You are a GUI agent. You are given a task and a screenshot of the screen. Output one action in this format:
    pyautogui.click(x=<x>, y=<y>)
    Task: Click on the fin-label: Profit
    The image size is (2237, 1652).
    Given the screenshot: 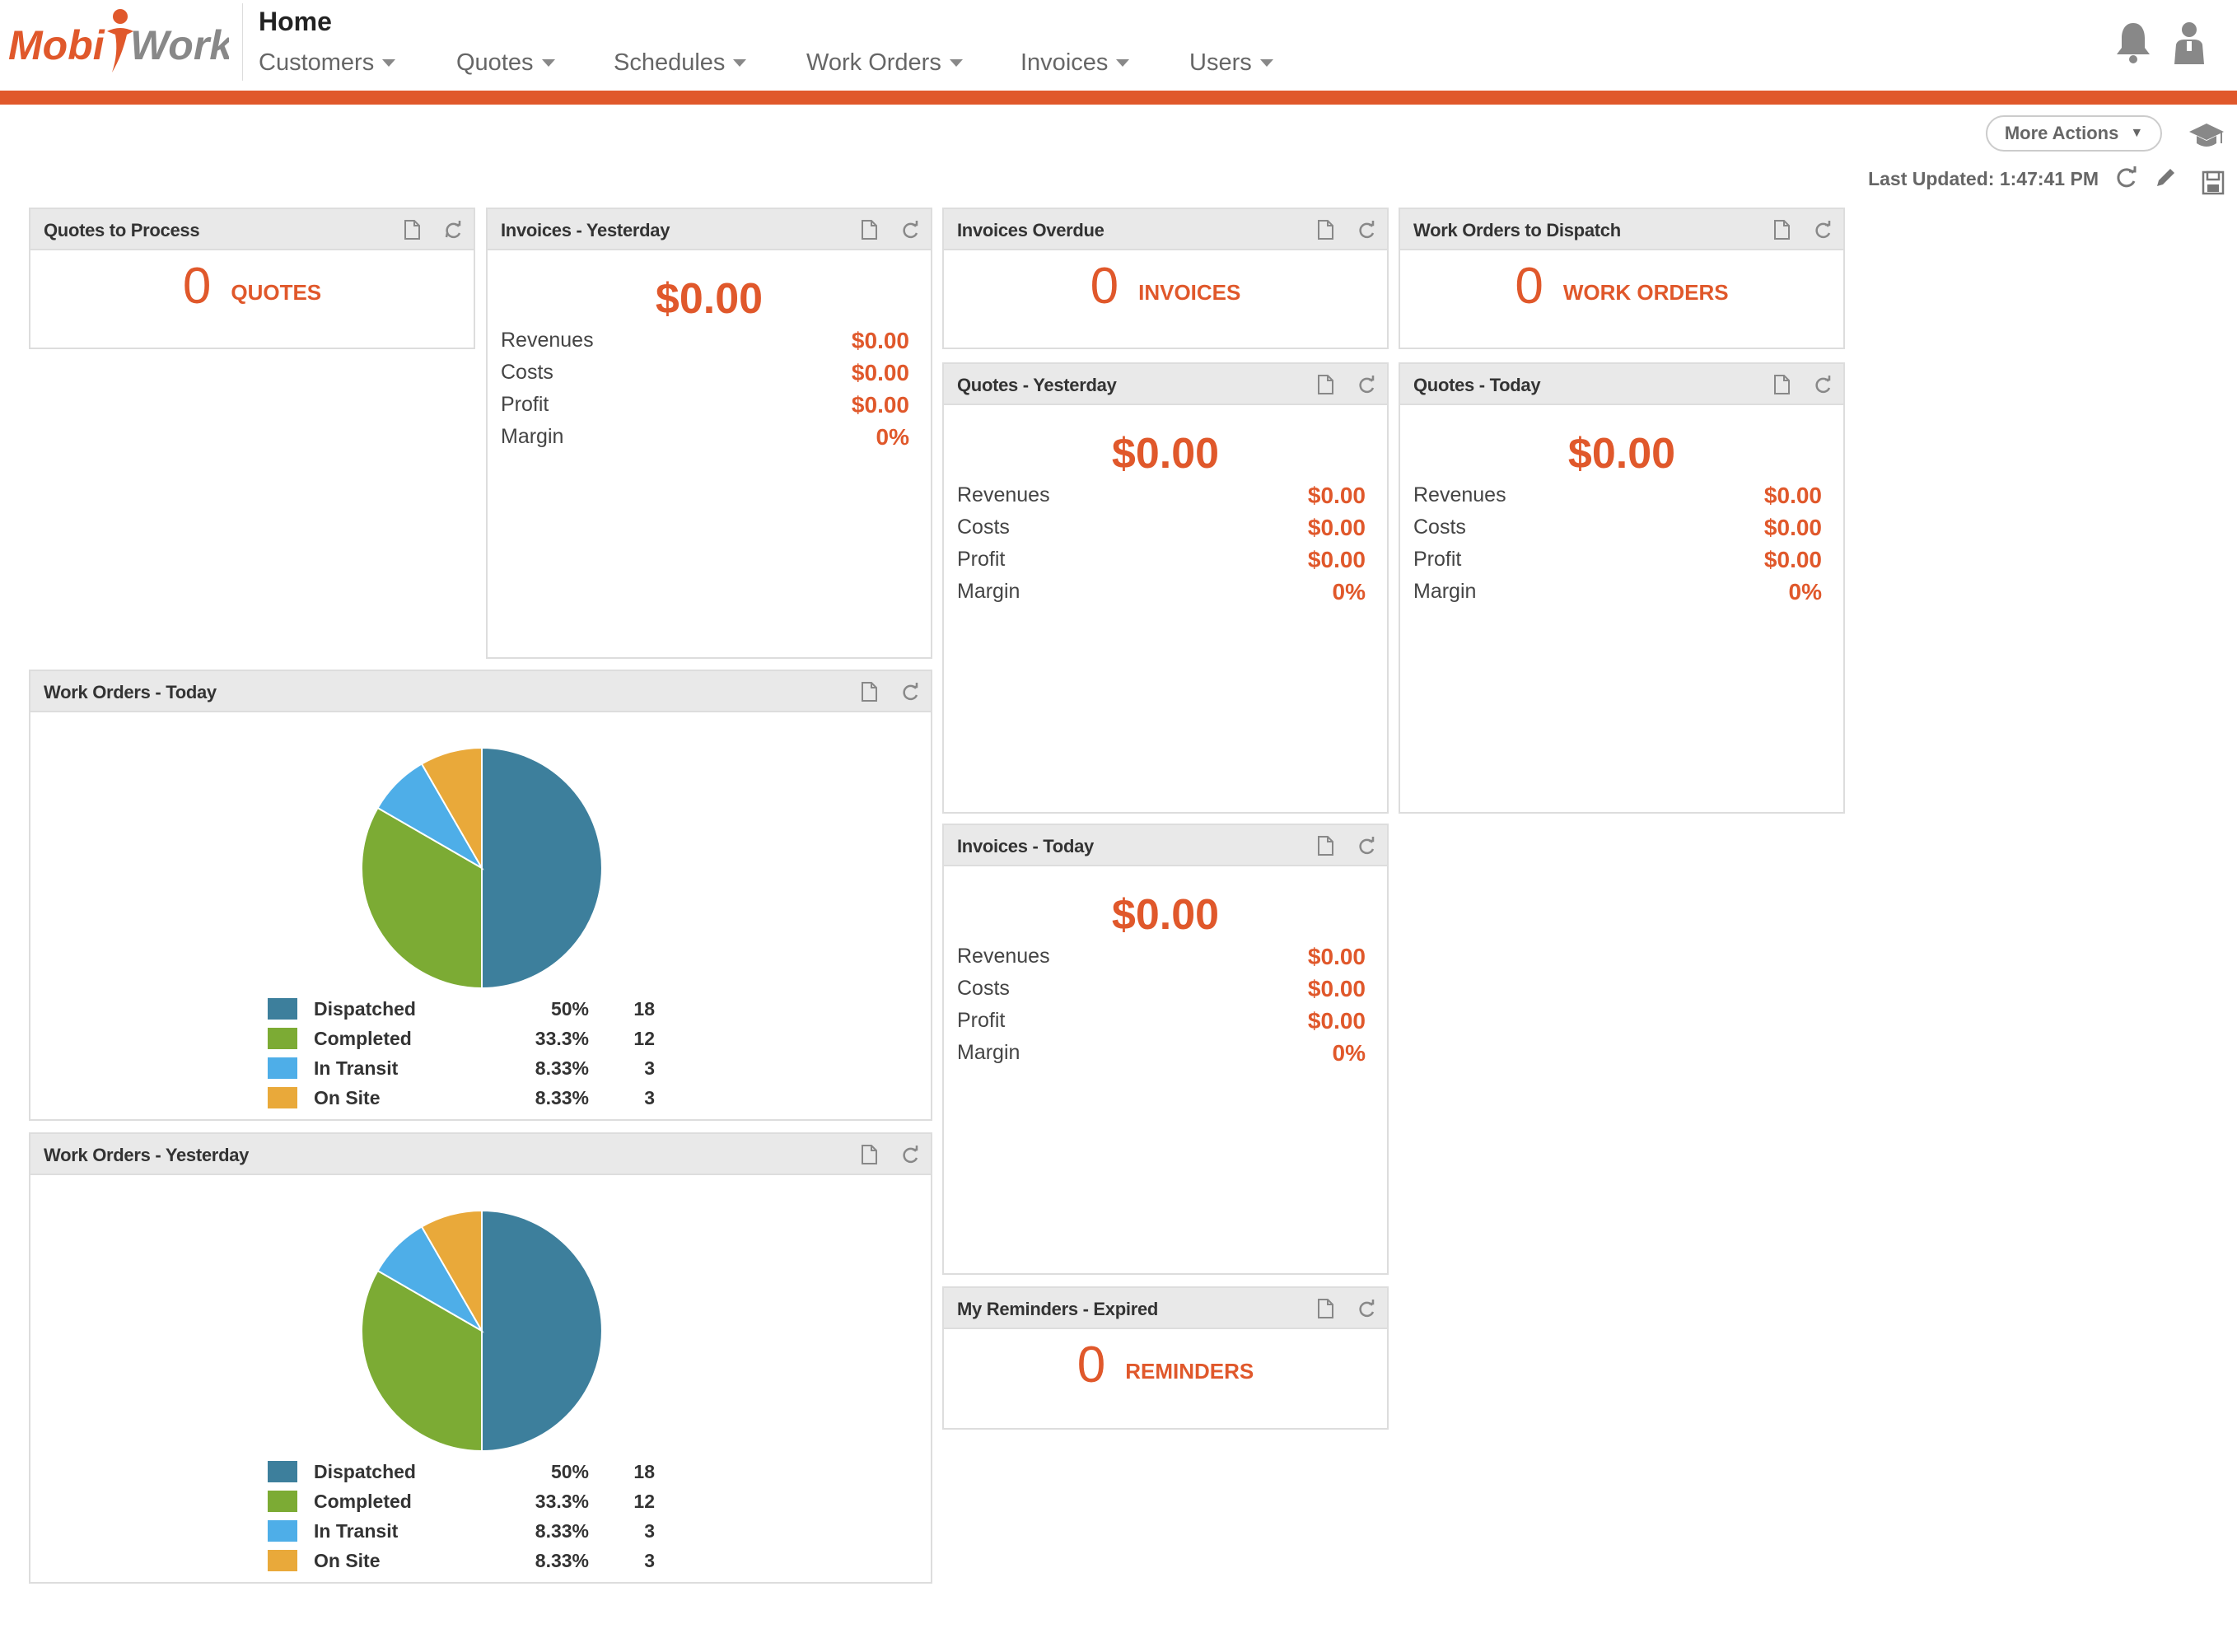 What is the action you would take?
    pyautogui.click(x=981, y=559)
    